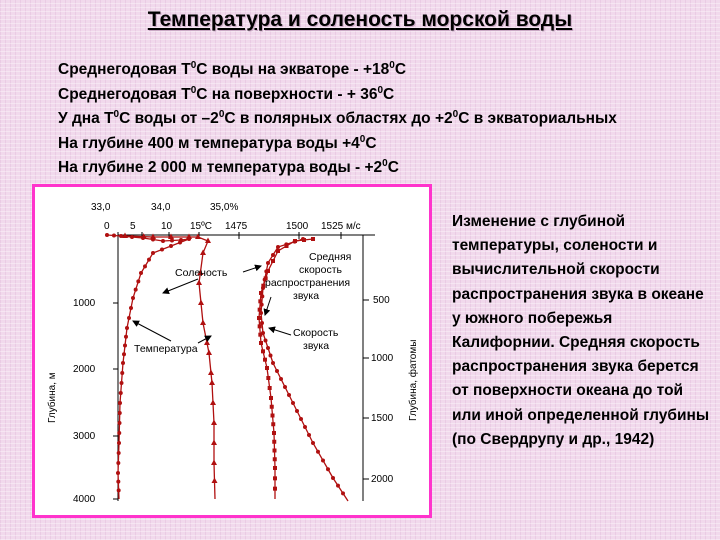 The image size is (720, 540). What do you see at coordinates (316, 346) in the screenshot?
I see `speed-label: звука` at bounding box center [316, 346].